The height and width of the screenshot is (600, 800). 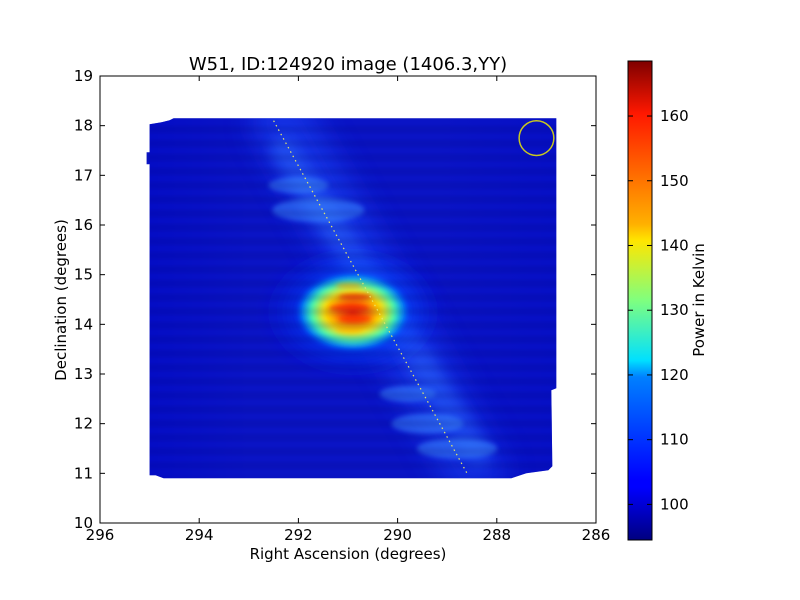 What do you see at coordinates (496, 535) in the screenshot?
I see `x-tick-label: 288` at bounding box center [496, 535].